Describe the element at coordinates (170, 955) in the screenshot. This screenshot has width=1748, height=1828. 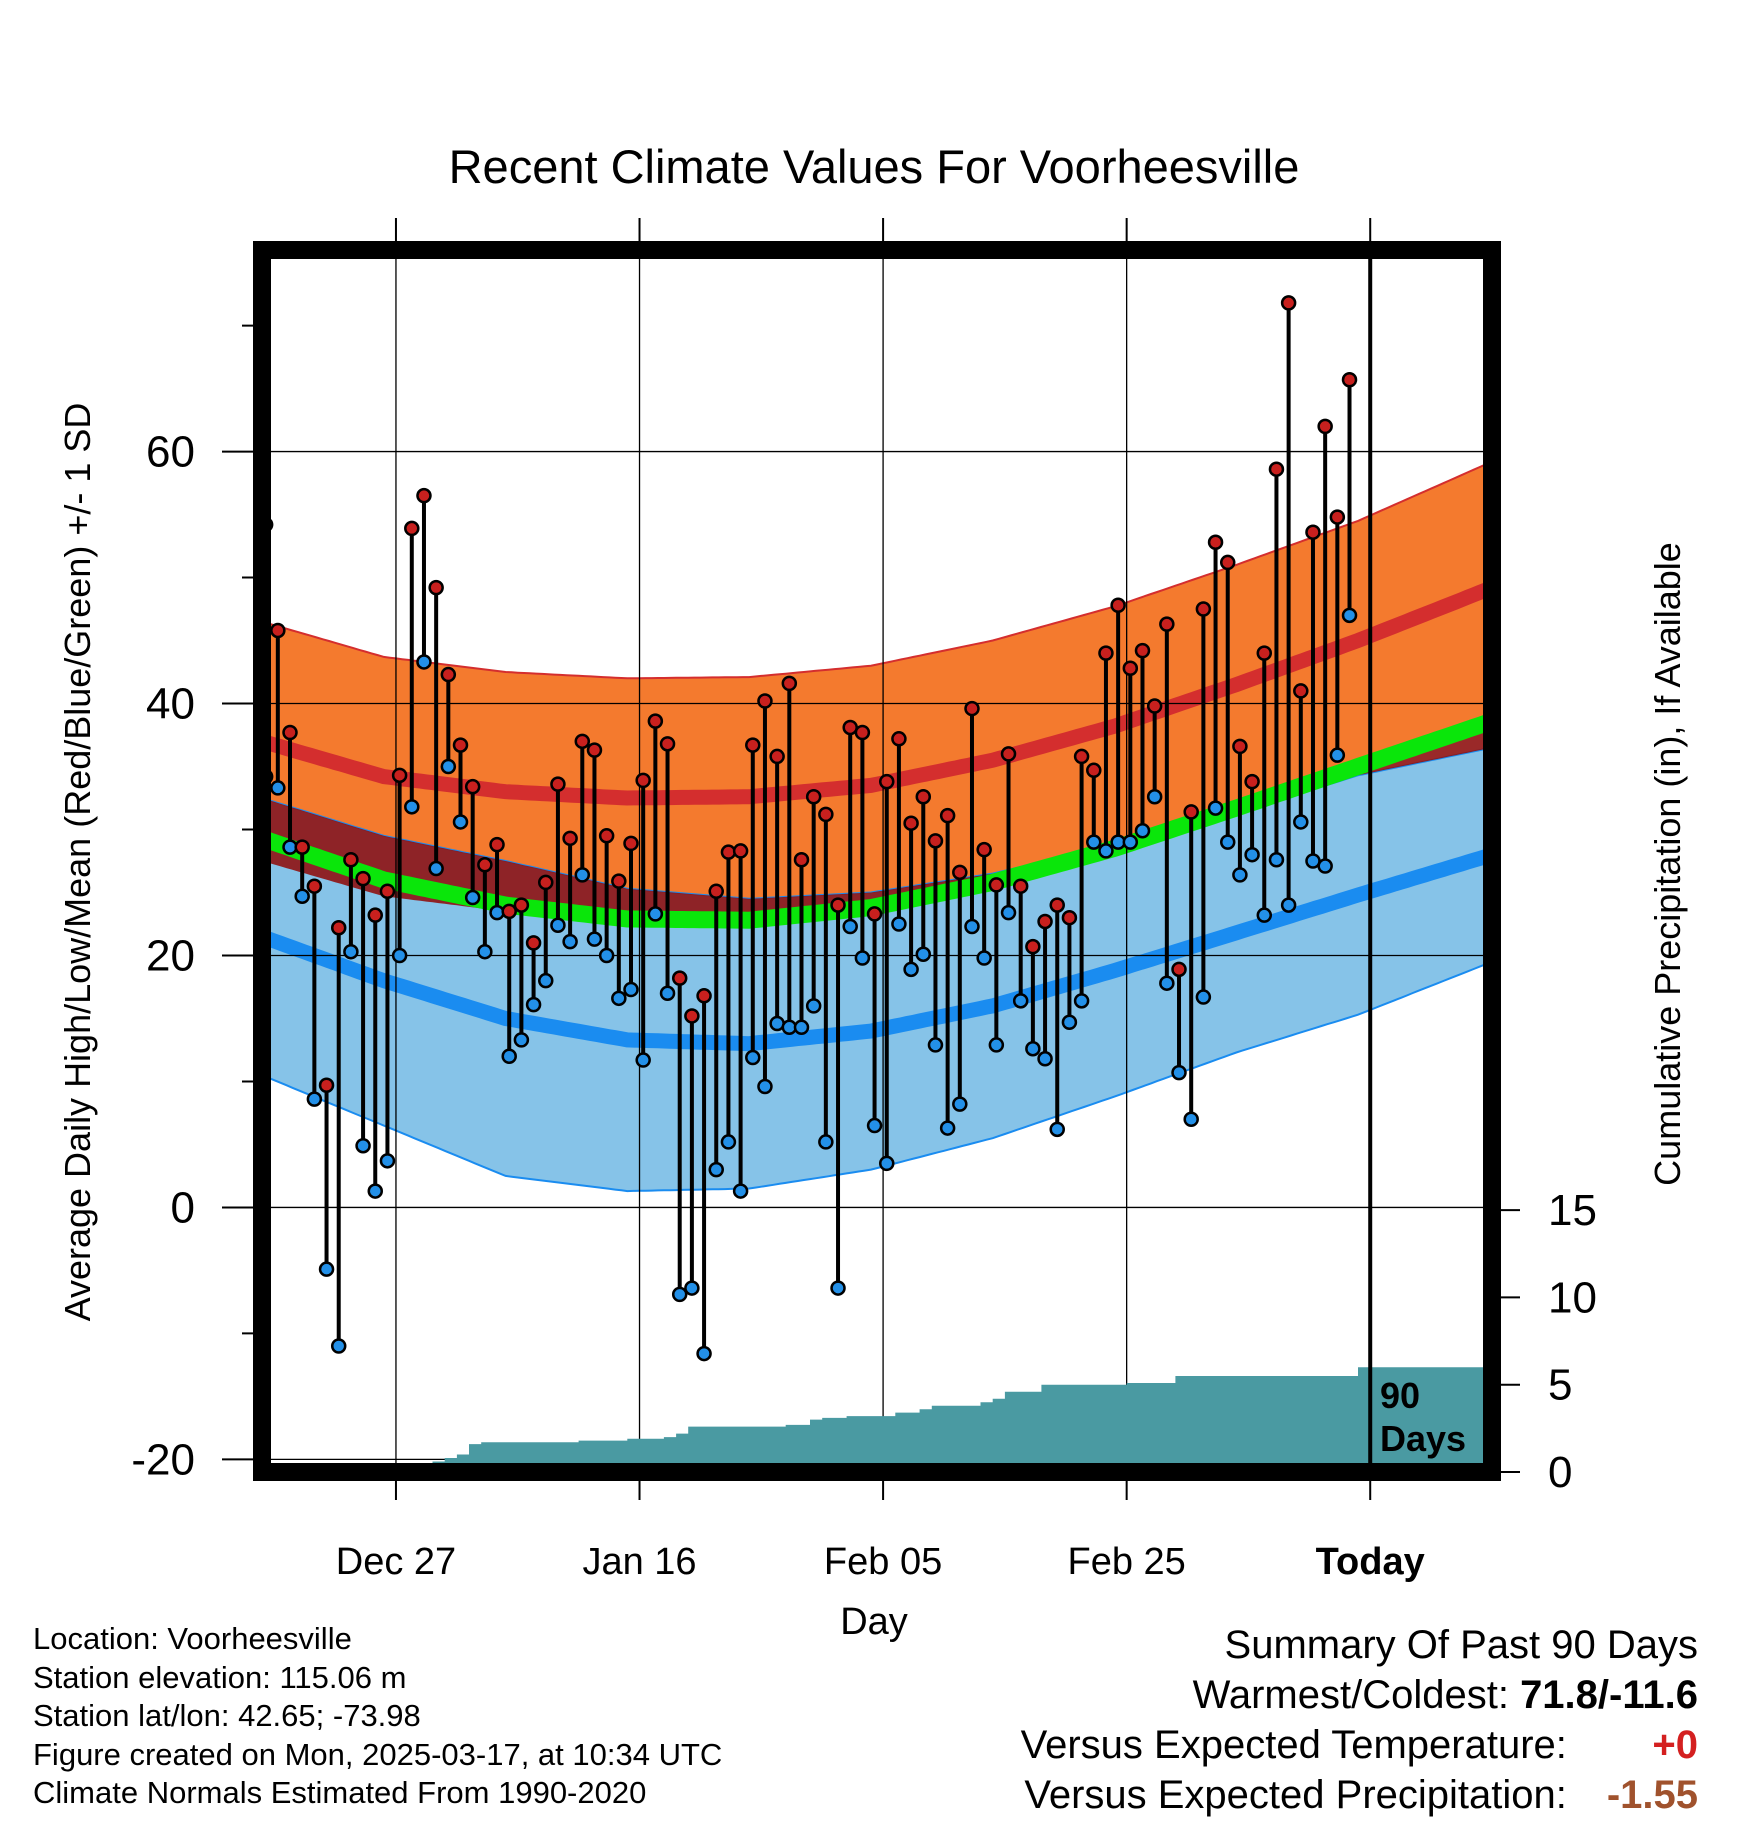
I see `y-tick-label-2: 20` at that location.